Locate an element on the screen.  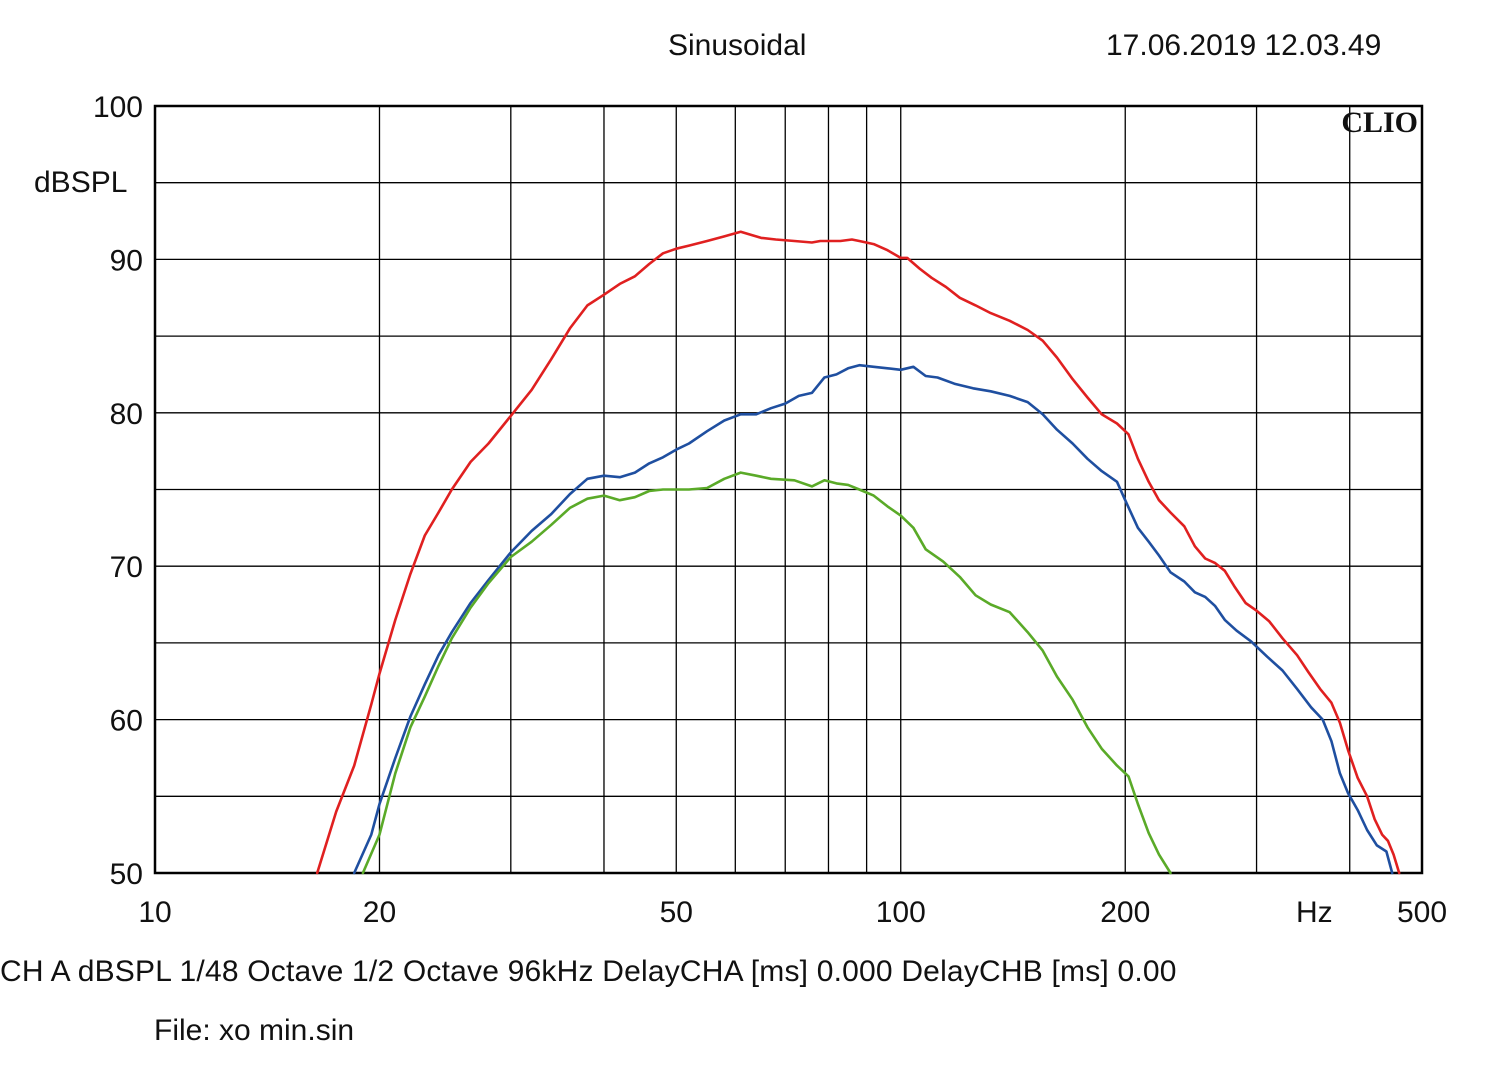
x-tick-label: 100 is located at coordinates (901, 912).